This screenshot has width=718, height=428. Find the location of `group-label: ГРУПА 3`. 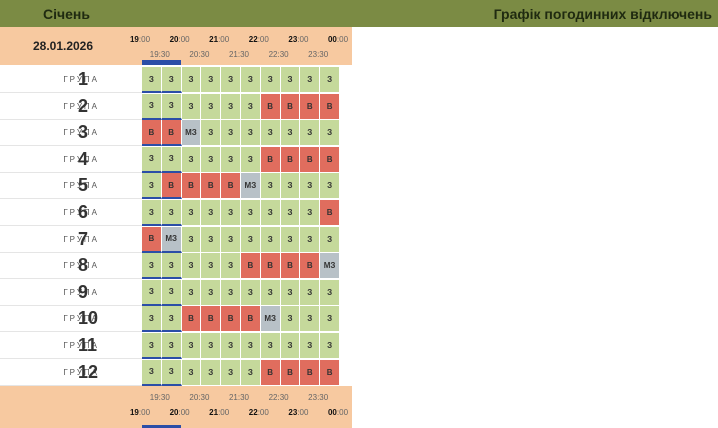

group-label: ГРУПА 3 is located at coordinates (71, 133).